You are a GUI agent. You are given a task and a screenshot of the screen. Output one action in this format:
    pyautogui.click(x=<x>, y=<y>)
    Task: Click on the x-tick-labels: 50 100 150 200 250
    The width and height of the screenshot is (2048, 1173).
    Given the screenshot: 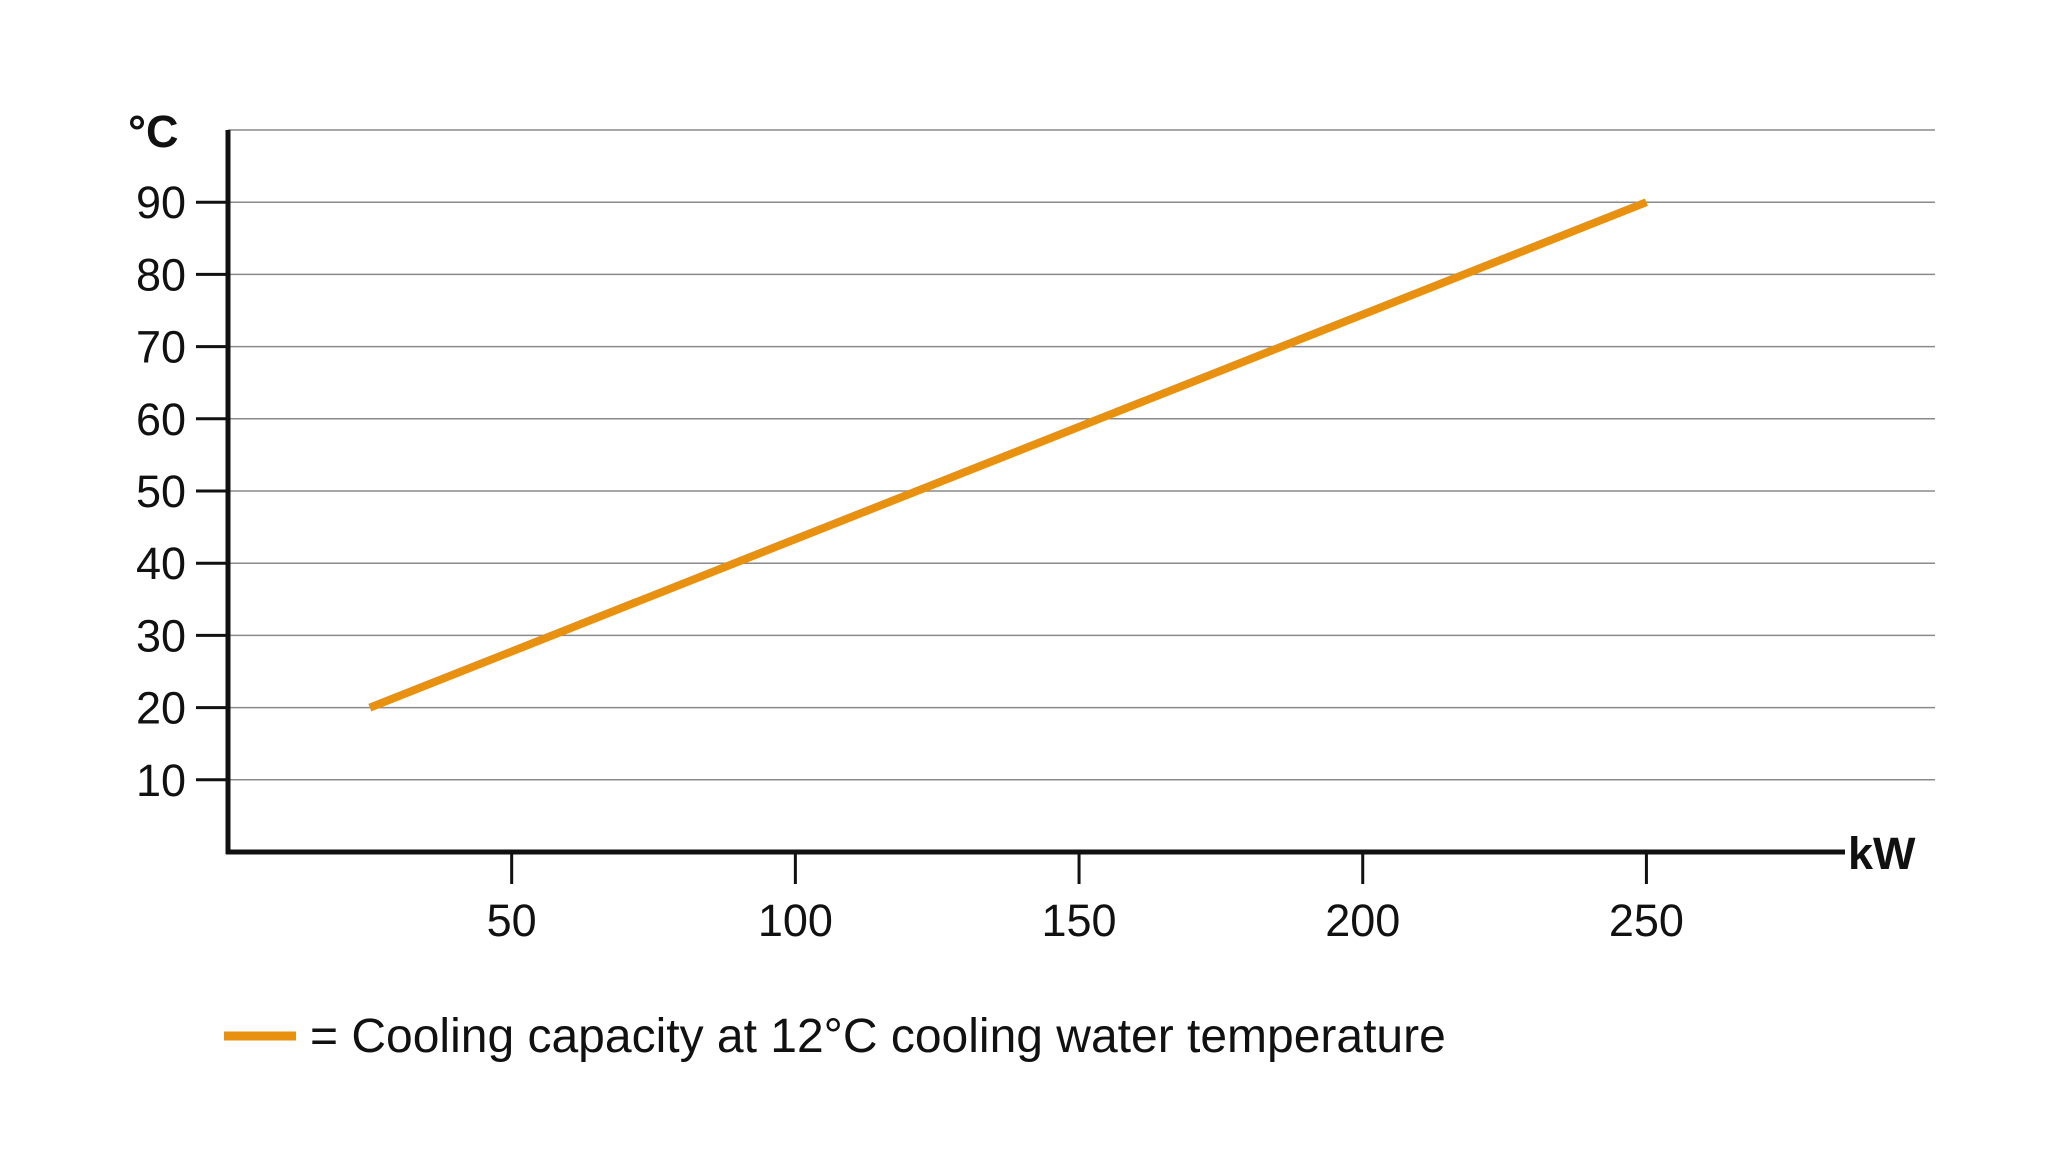 What is the action you would take?
    pyautogui.click(x=1085, y=920)
    